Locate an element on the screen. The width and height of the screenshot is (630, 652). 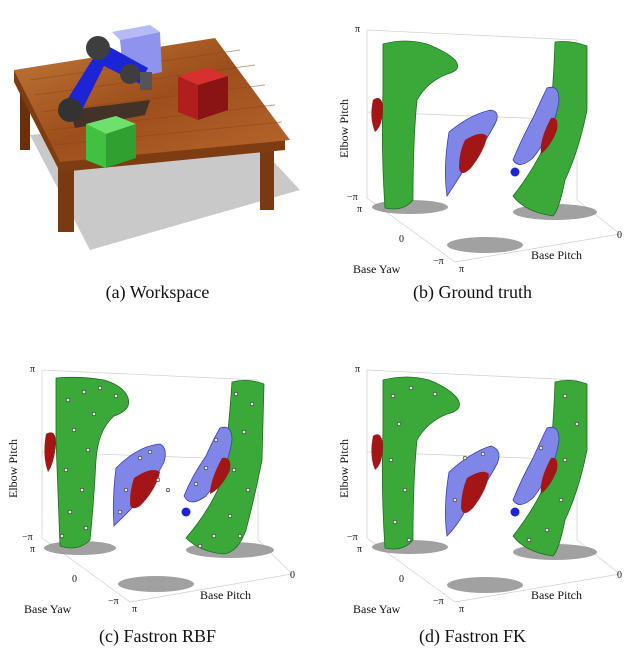
caption-fastron-fk: (d) Fastron FK is located at coordinates (472, 636).